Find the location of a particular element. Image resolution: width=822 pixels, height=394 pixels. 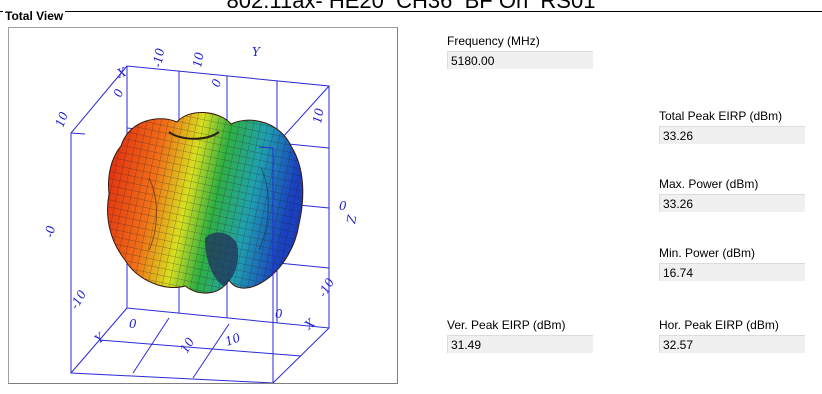

max-power-value: 33.26 is located at coordinates (732, 203).